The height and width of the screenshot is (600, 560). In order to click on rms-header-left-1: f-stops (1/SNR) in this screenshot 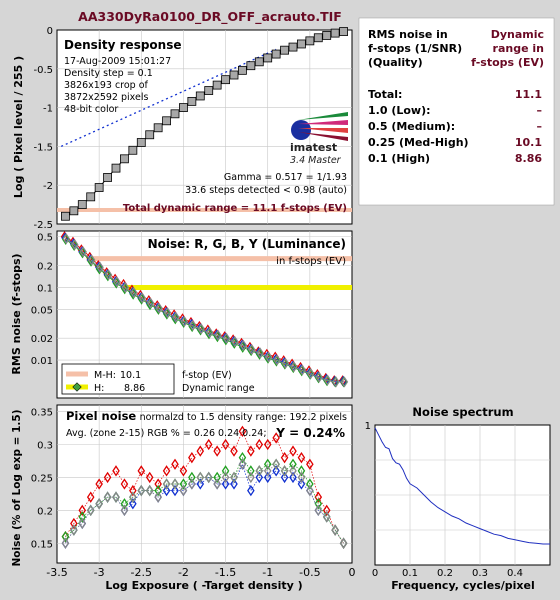, I will do `click(415, 48)`.